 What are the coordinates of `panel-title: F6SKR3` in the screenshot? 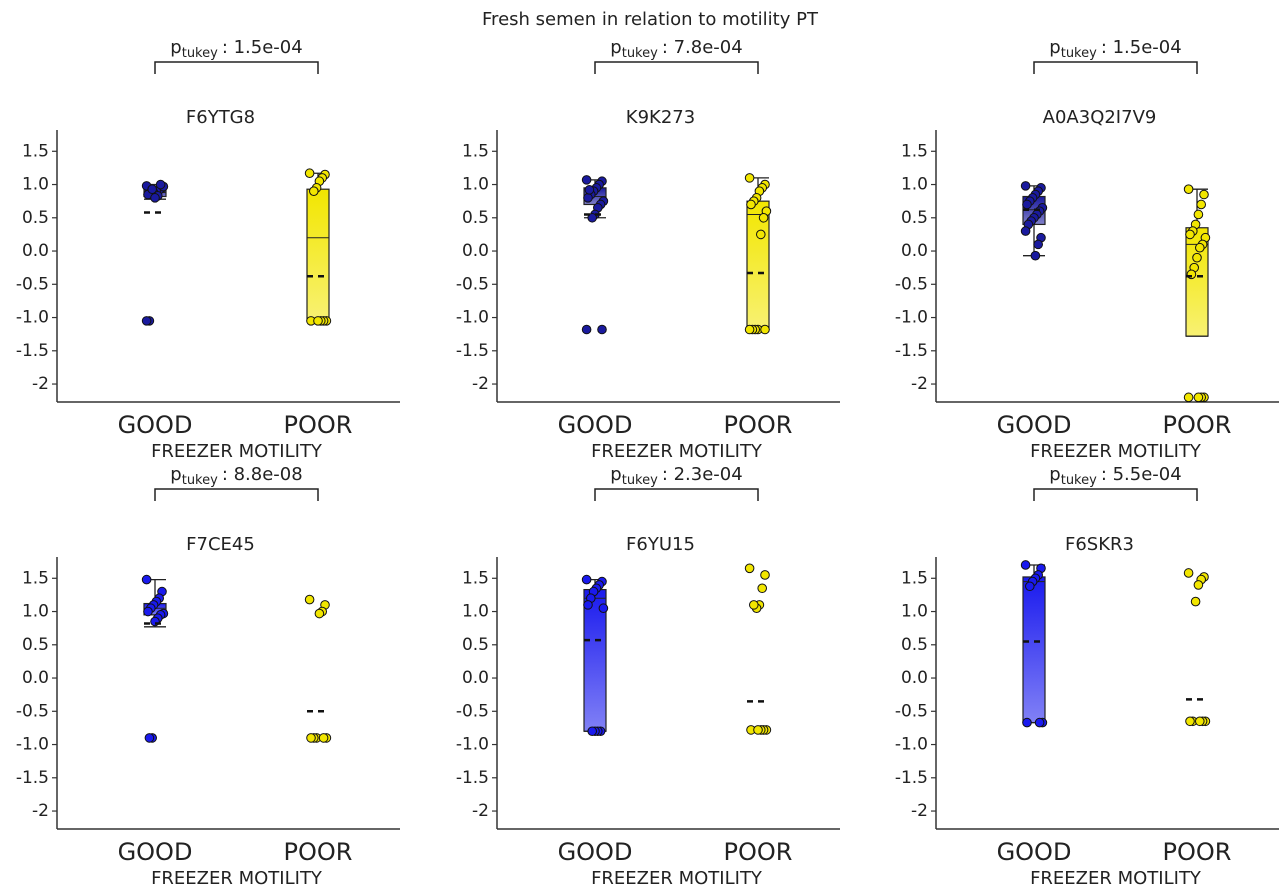 It's located at (1099, 544).